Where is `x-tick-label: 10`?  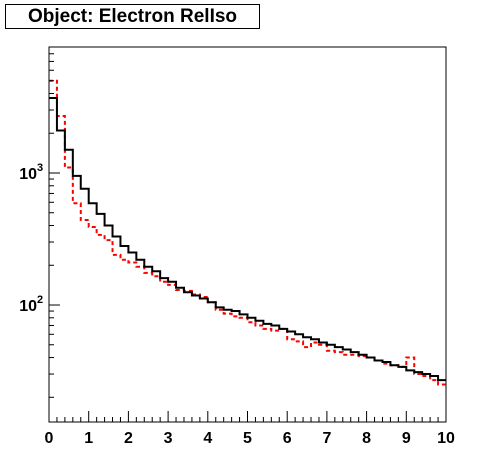 x-tick-label: 10 is located at coordinates (446, 438).